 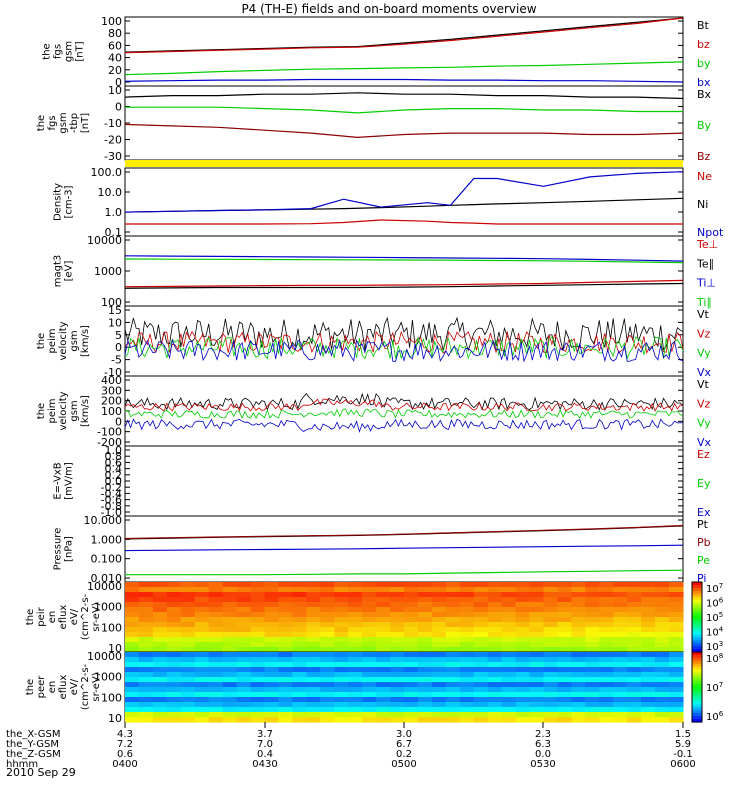 What do you see at coordinates (705, 263) in the screenshot?
I see `legend-entry: Te∥` at bounding box center [705, 263].